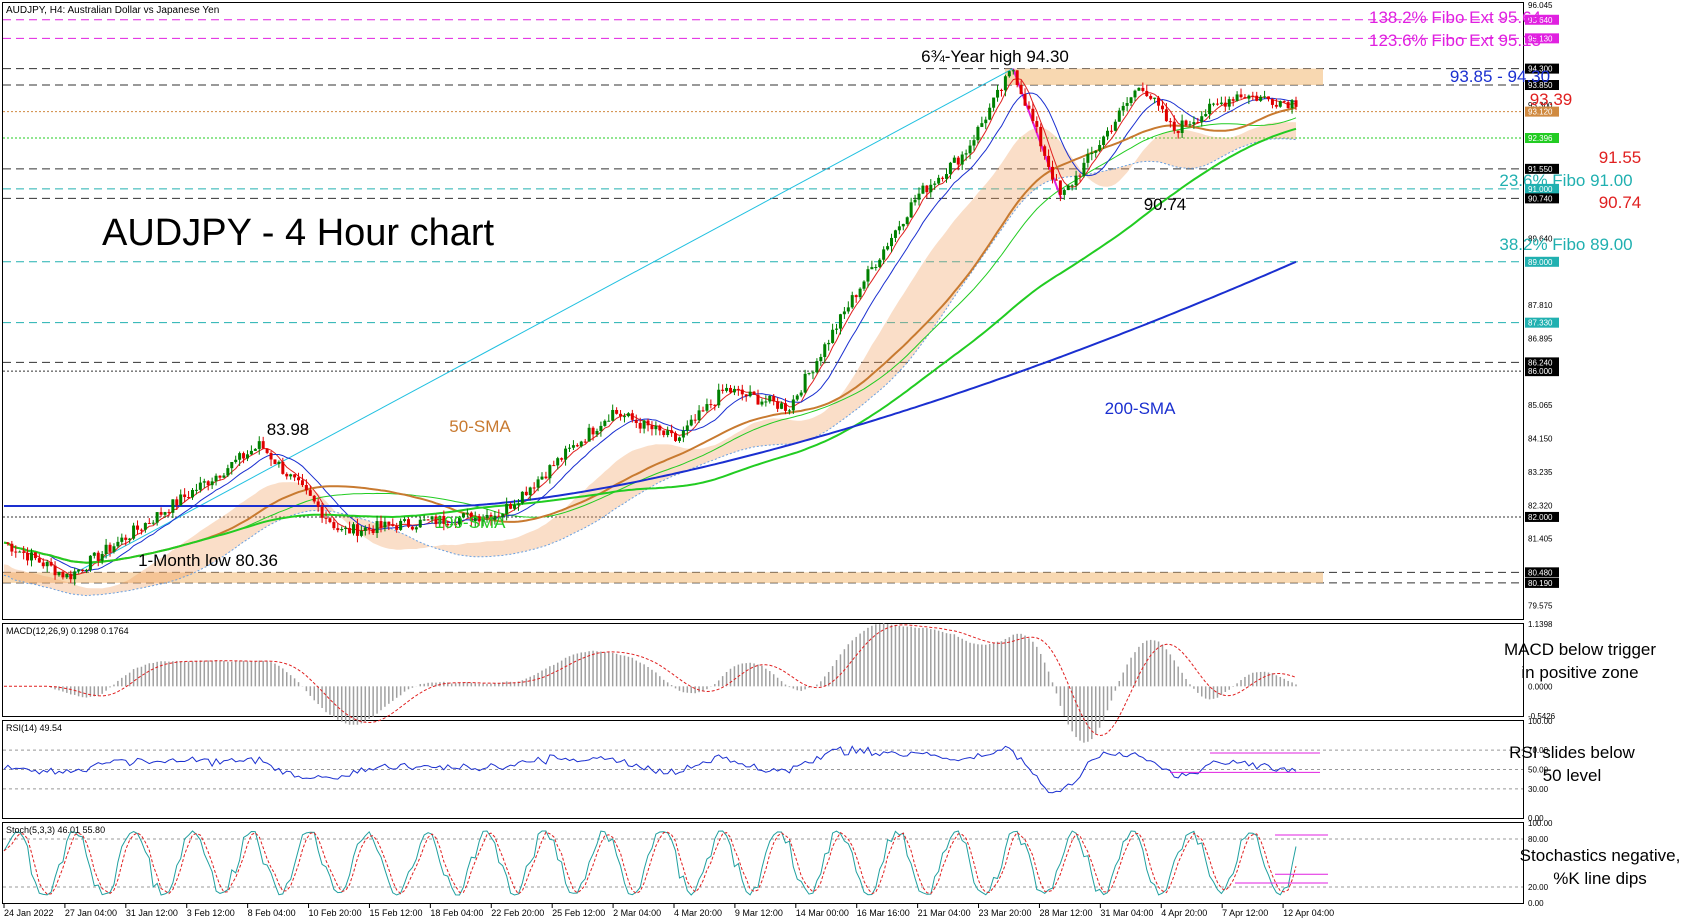 This screenshot has height=924, width=1698. Describe the element at coordinates (211, 913) in the screenshot. I see `time-axis-label: 3 Feb 12:00` at that location.